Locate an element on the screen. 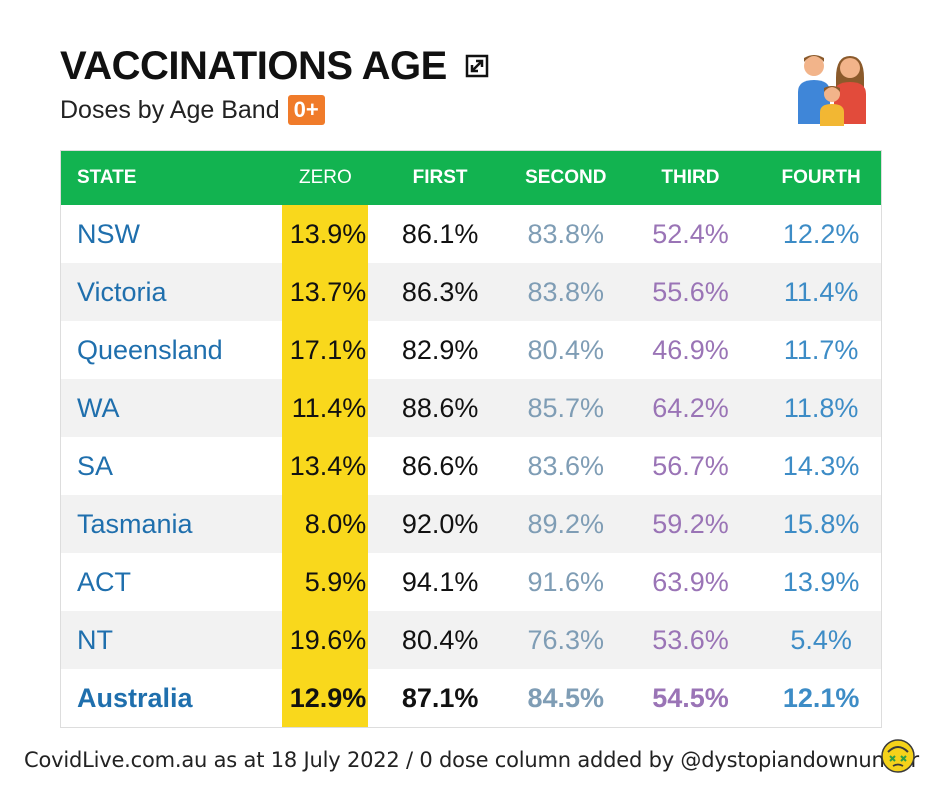  cell-first: 94.1% is located at coordinates (440, 581).